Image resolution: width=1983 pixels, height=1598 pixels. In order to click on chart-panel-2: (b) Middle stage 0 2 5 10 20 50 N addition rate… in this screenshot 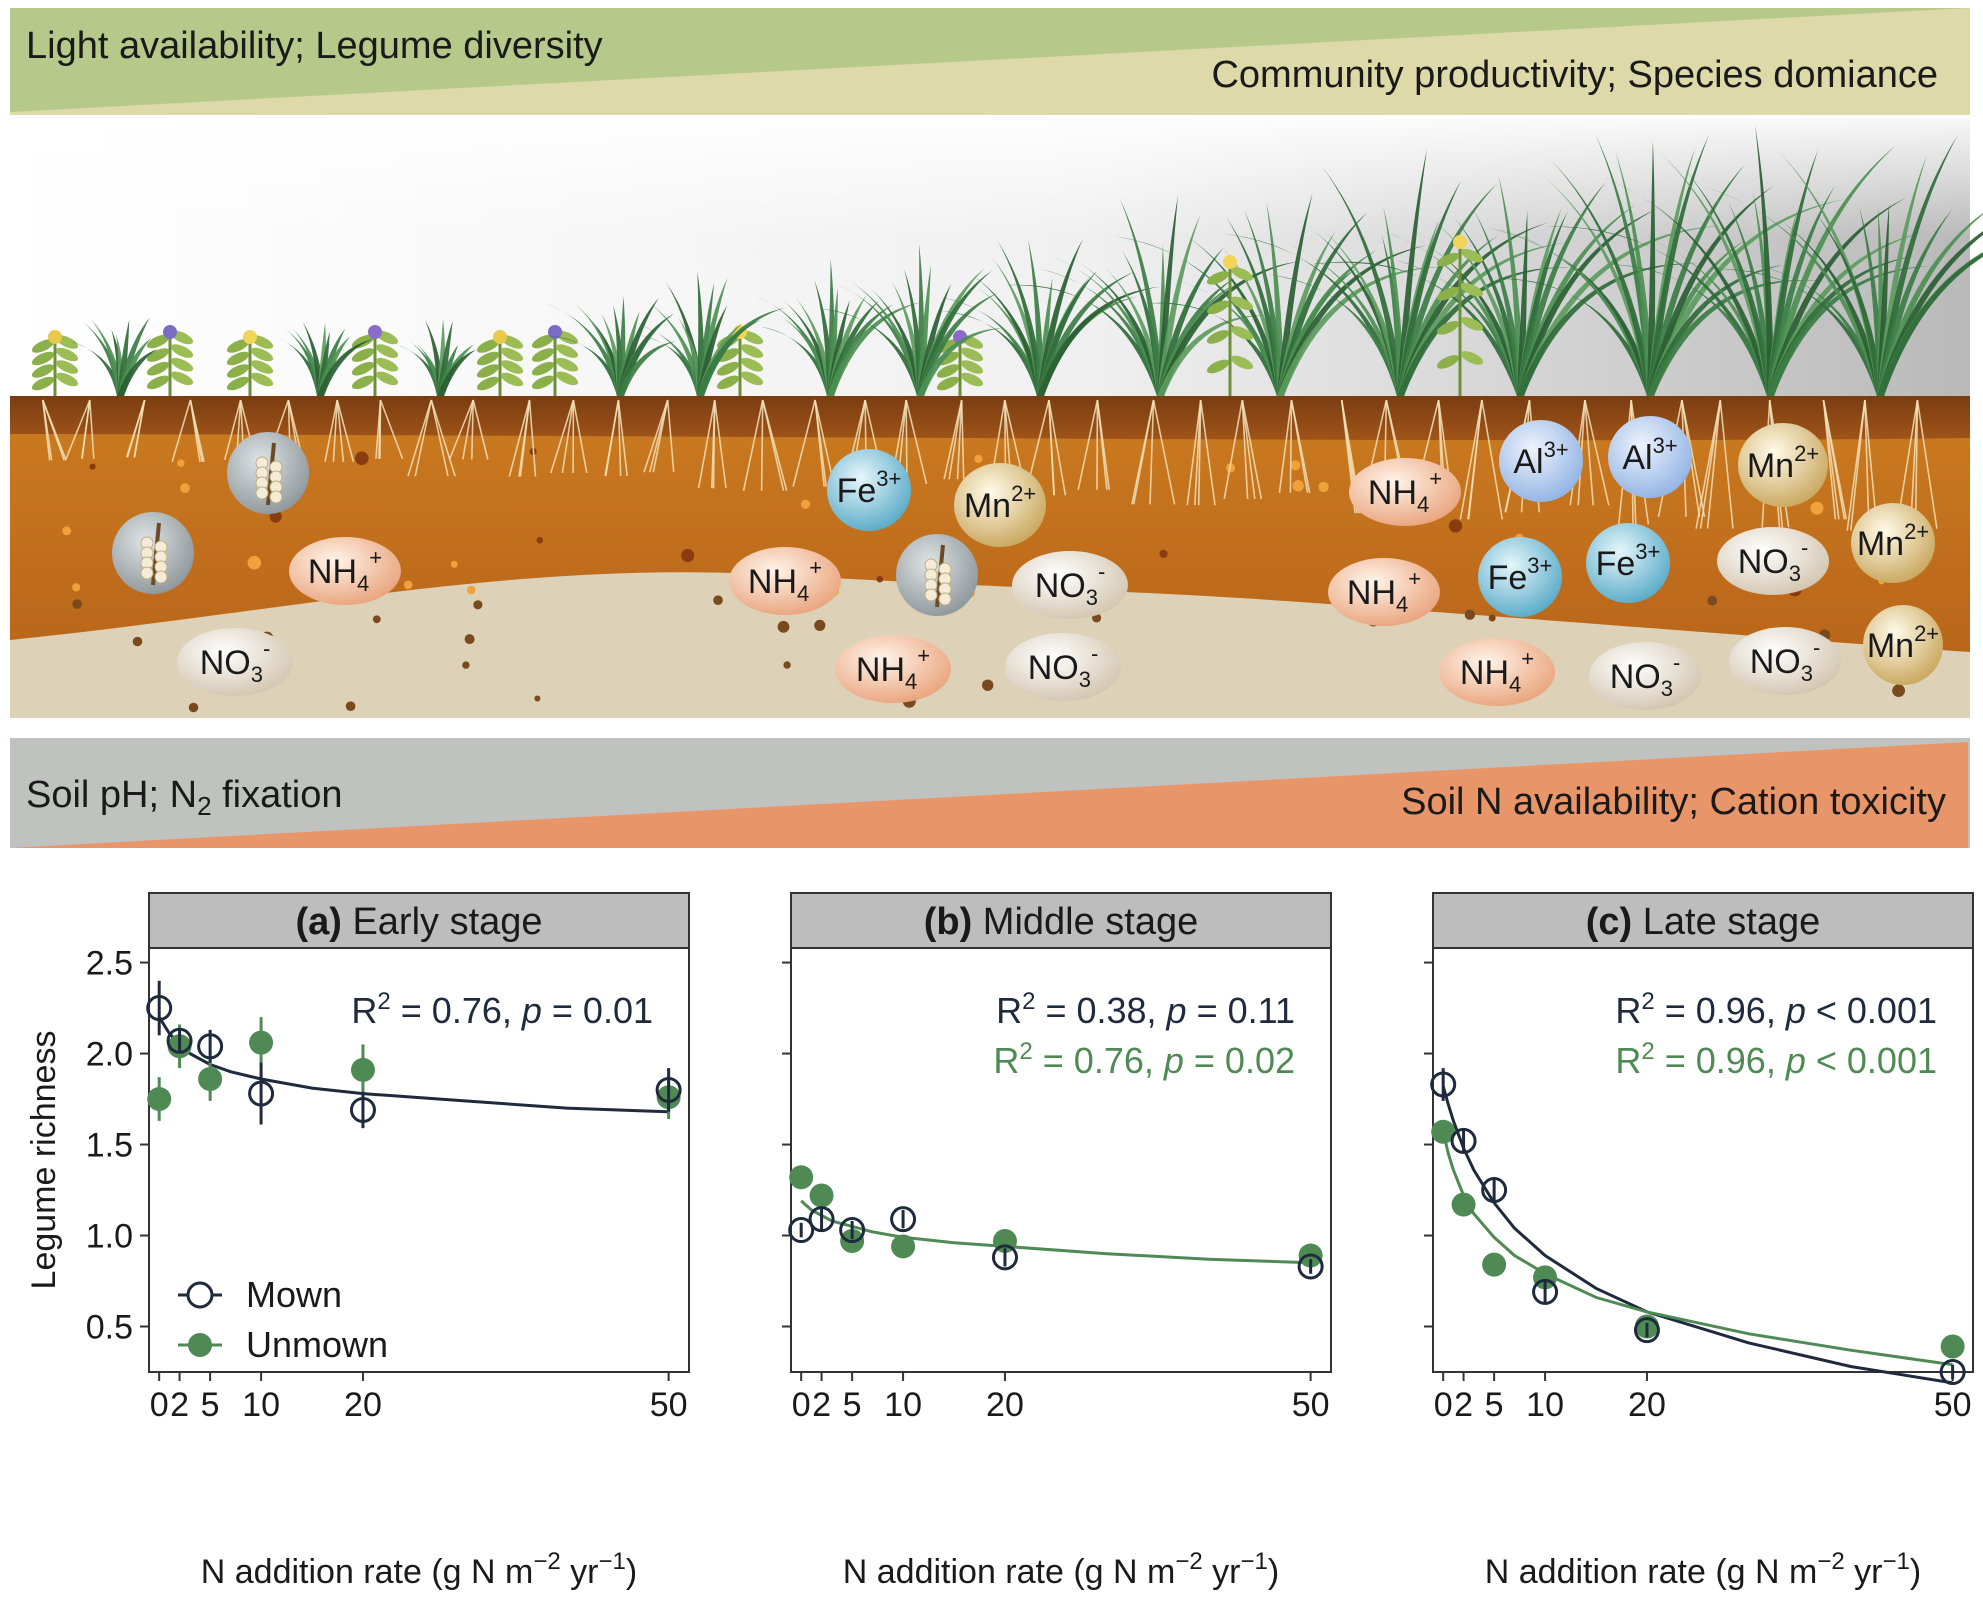, I will do `click(1057, 1241)`.